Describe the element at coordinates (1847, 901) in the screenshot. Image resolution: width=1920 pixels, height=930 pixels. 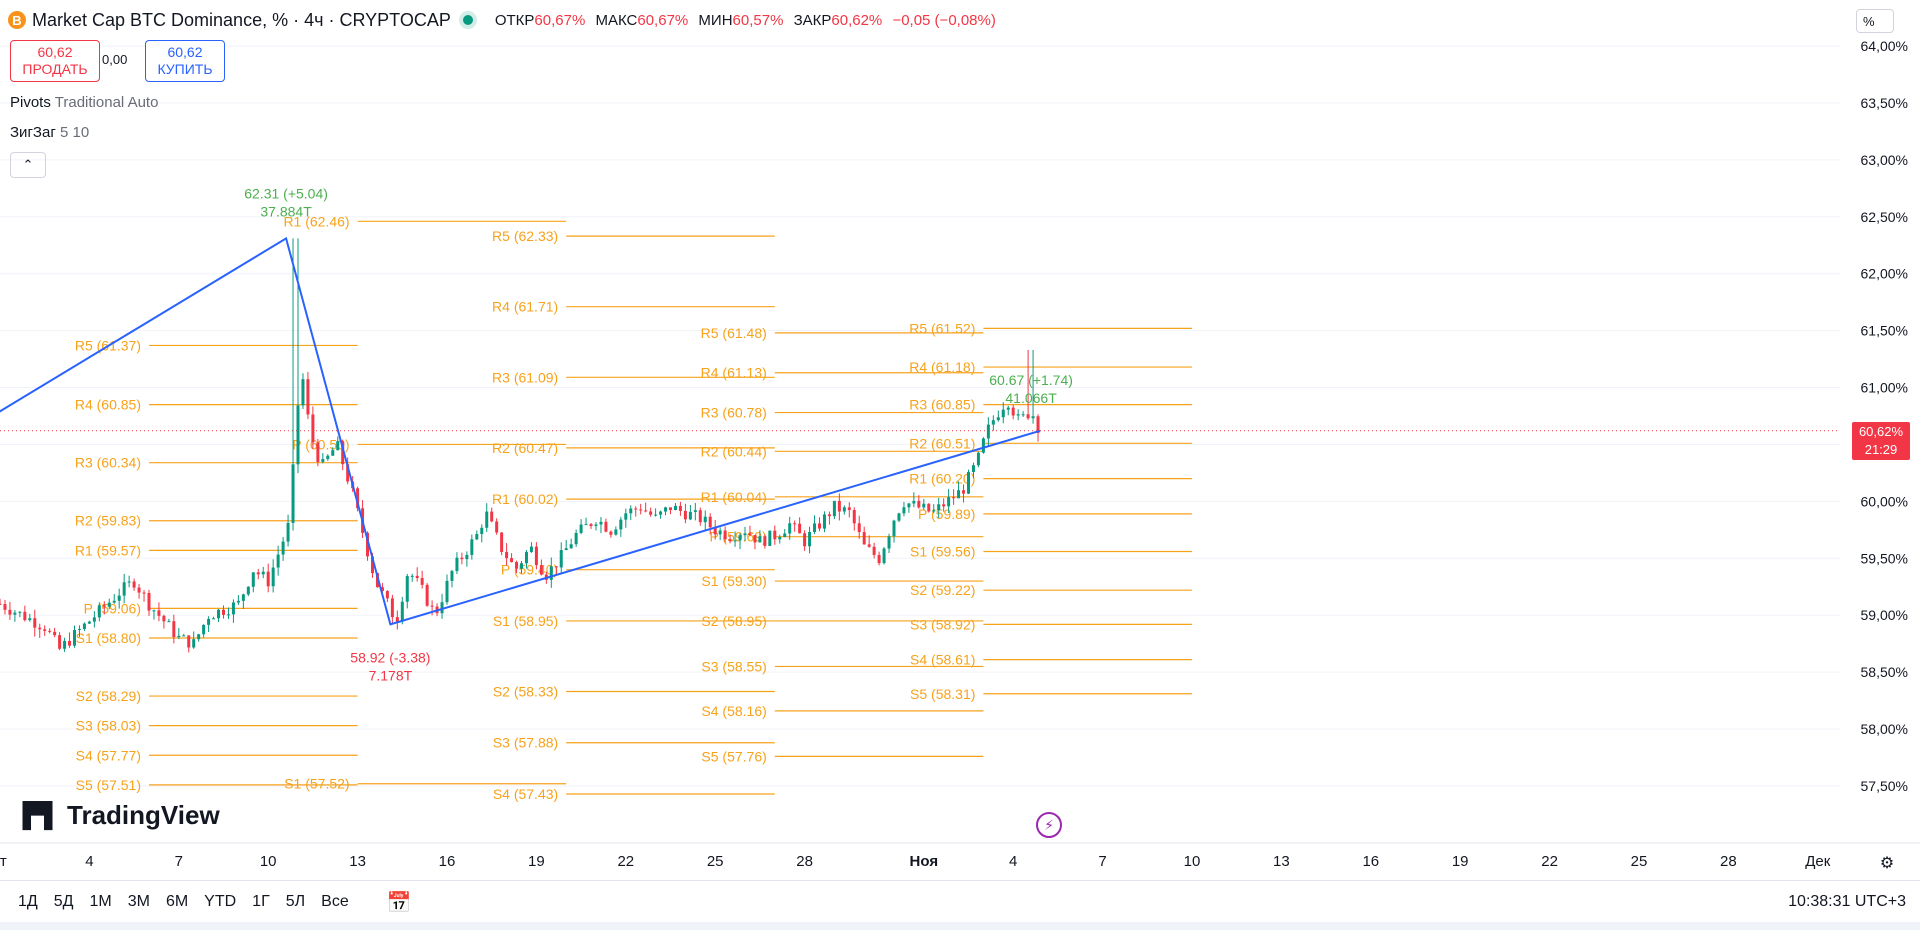
I see `clock: 10:38:31 UTC+3` at that location.